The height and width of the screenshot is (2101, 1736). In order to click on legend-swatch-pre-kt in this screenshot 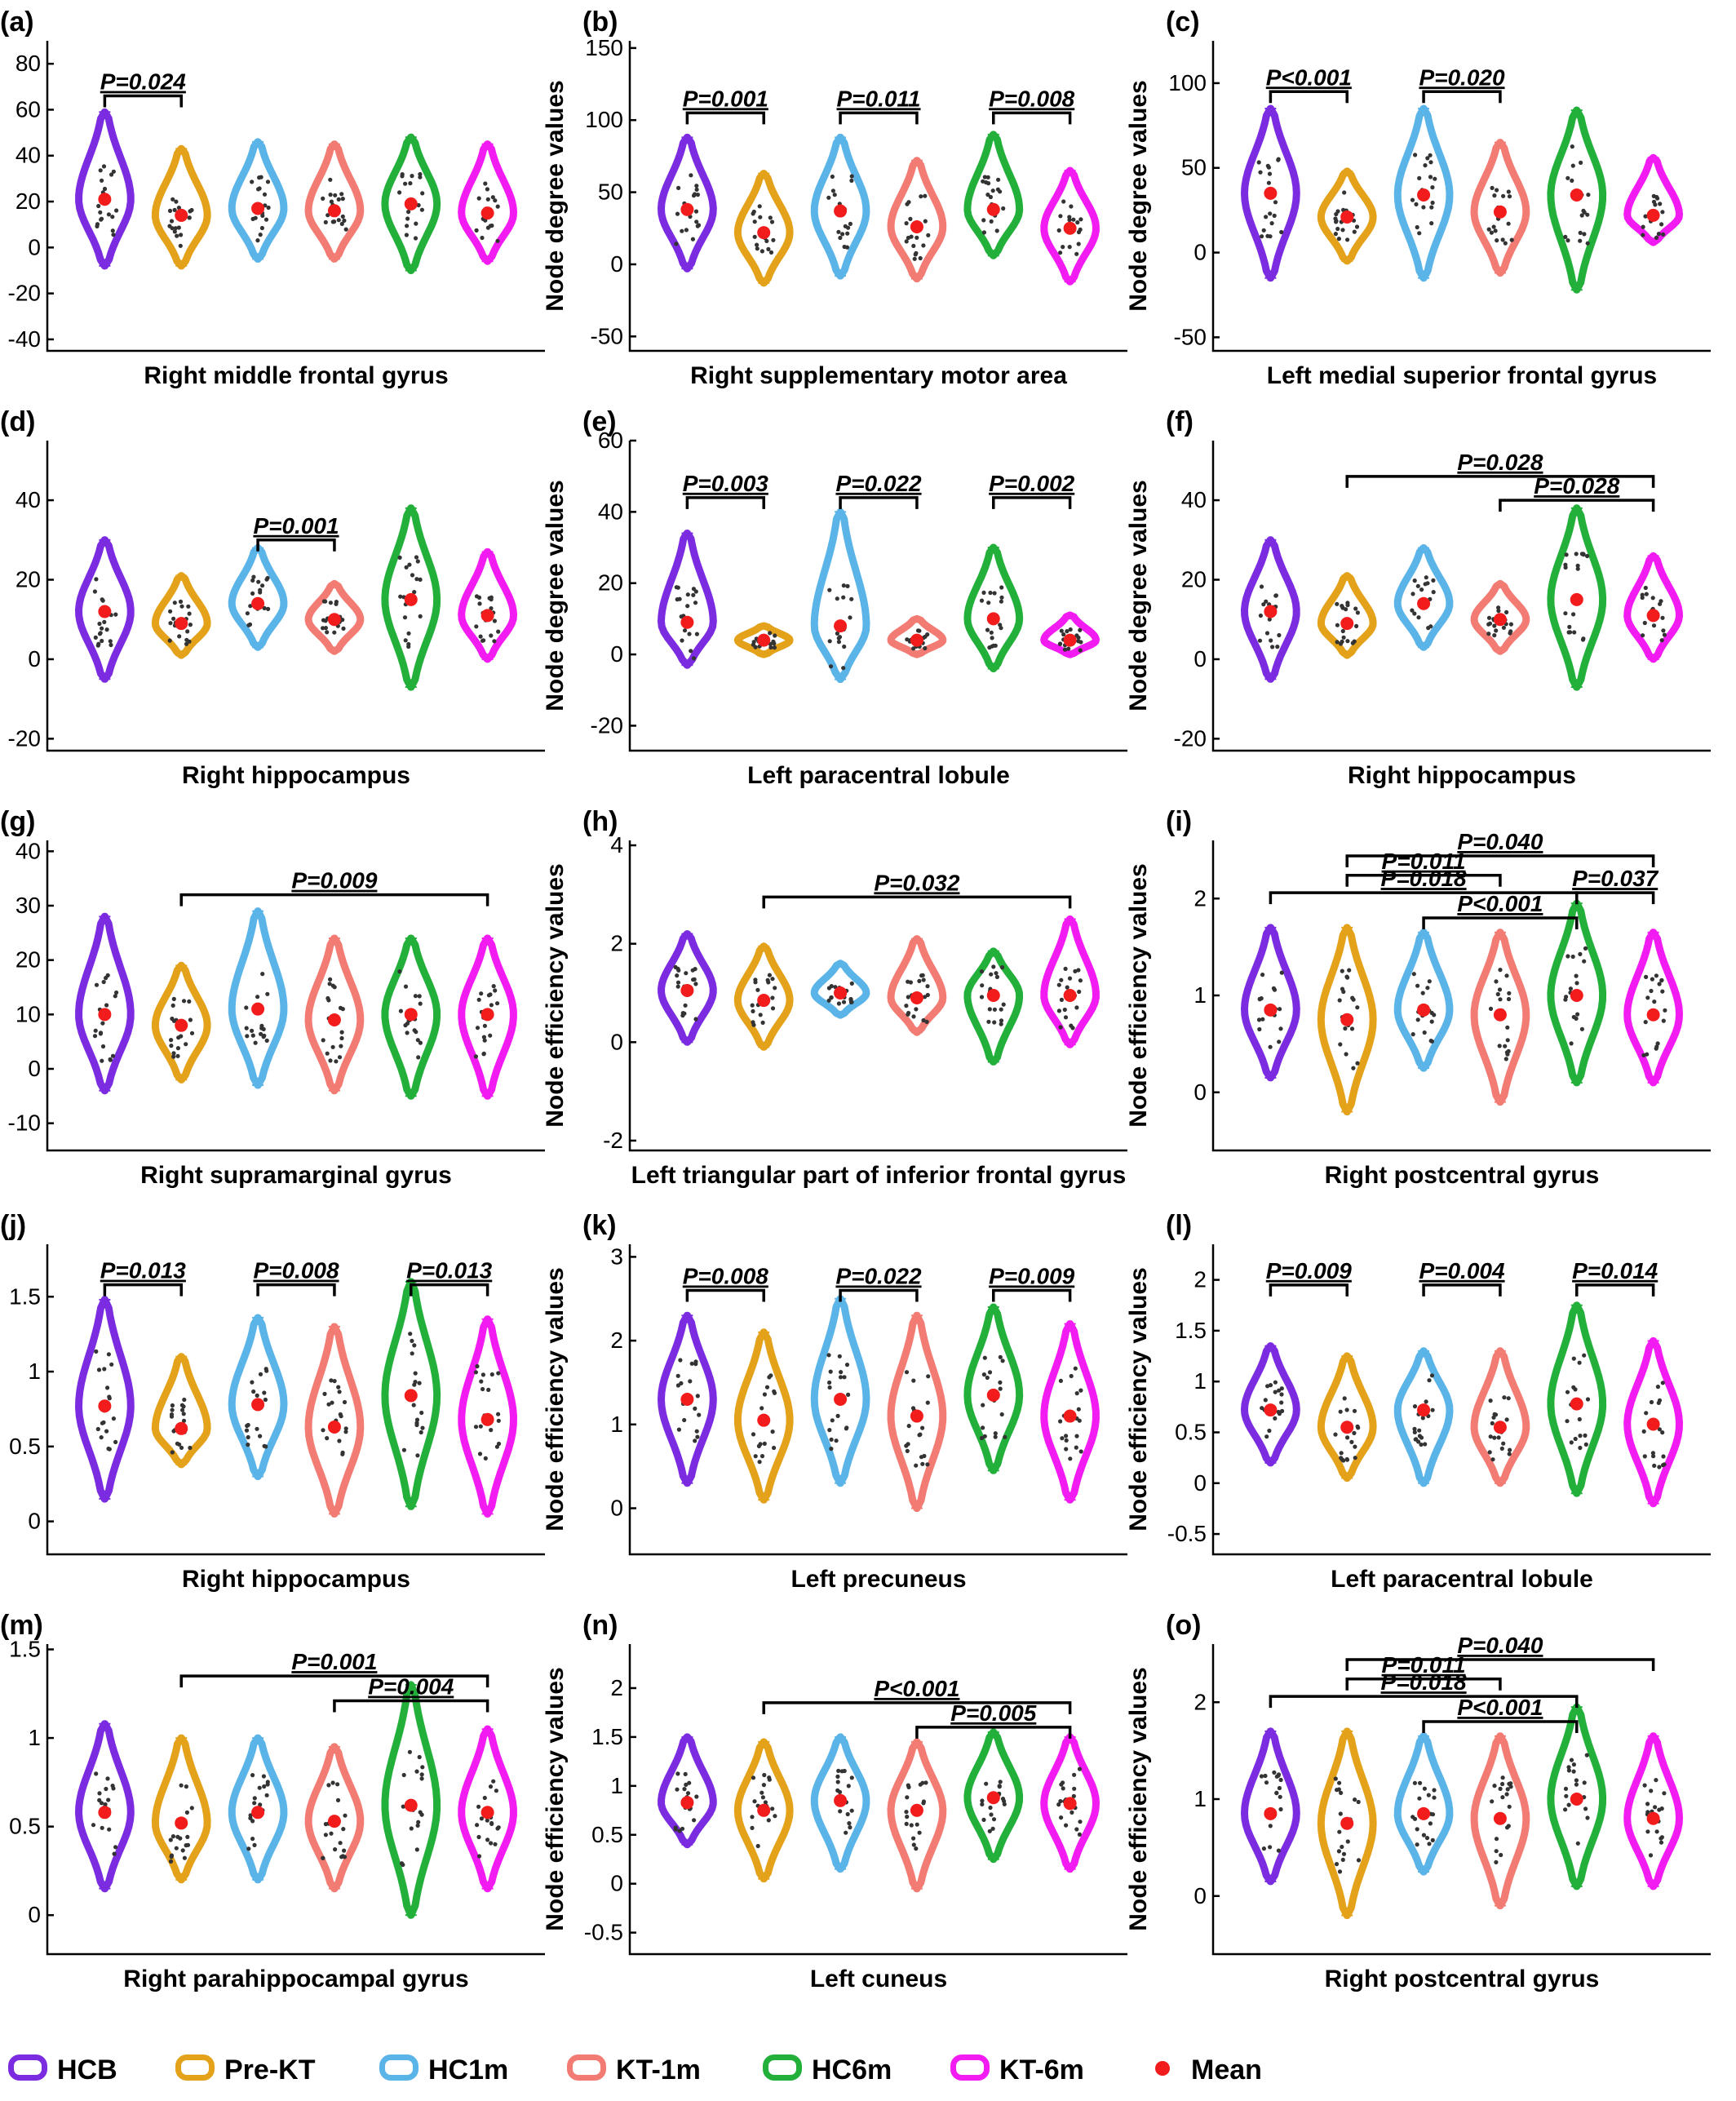, I will do `click(195, 2067)`.